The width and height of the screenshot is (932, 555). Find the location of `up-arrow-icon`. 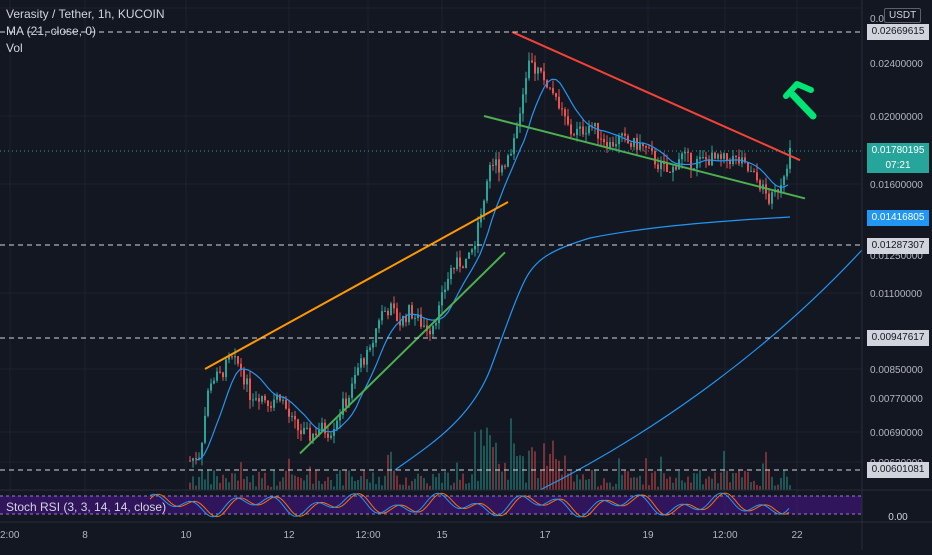

up-arrow-icon is located at coordinates (800, 100).